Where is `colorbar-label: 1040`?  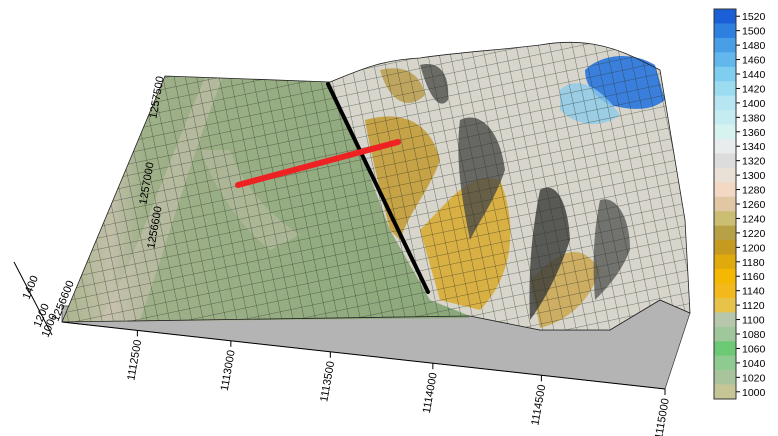 colorbar-label: 1040 is located at coordinates (754, 364).